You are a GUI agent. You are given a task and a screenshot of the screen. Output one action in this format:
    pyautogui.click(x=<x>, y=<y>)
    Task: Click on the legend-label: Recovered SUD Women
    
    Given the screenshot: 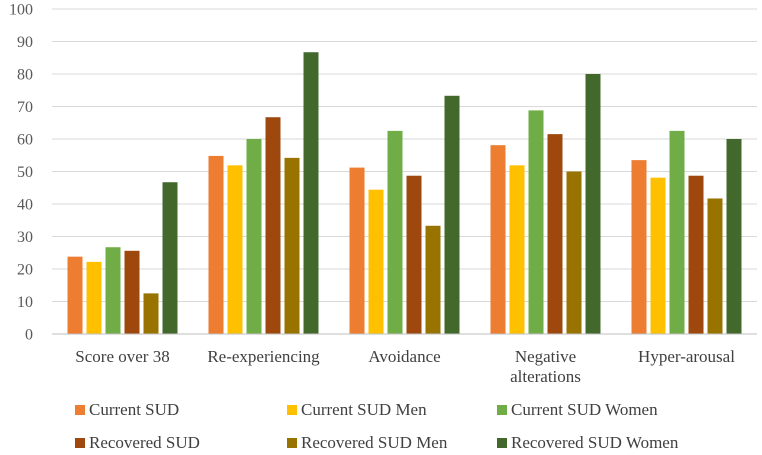 What is the action you would take?
    pyautogui.click(x=595, y=442)
    